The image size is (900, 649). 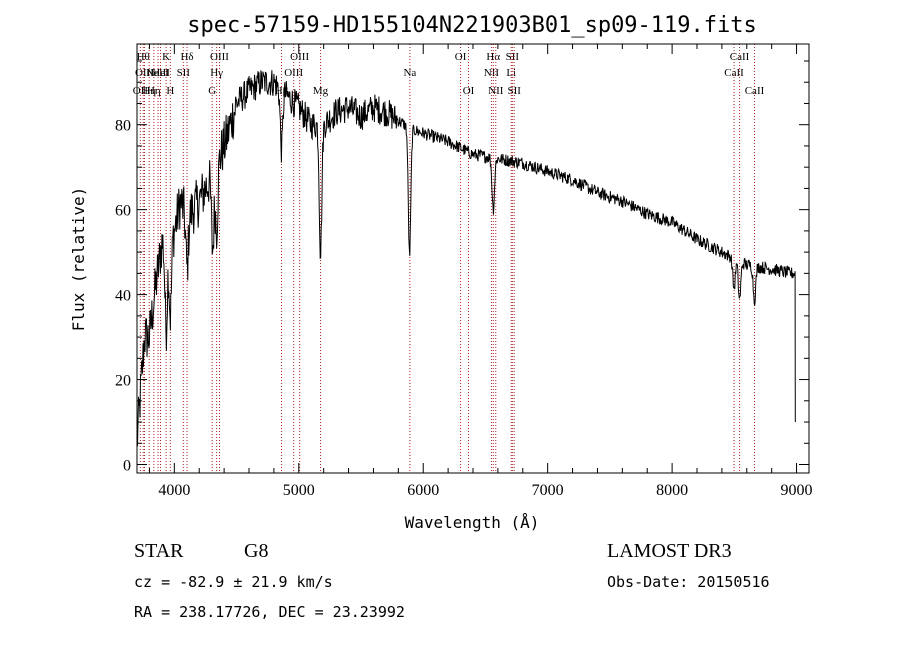 What do you see at coordinates (256, 551) in the screenshot?
I see `object-subclass: G8` at bounding box center [256, 551].